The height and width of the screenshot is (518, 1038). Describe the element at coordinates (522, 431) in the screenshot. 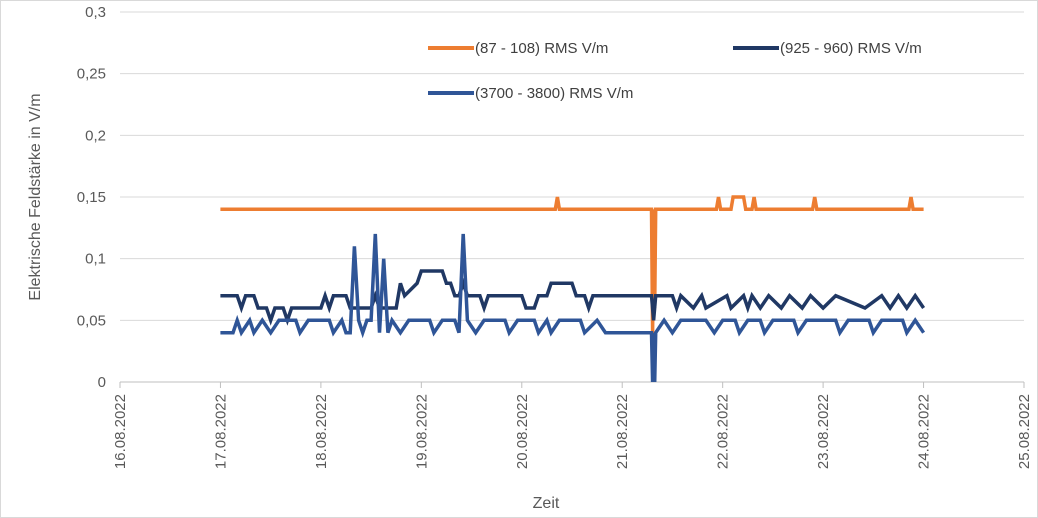

I see `x-tick-label: 20.08.2022` at that location.